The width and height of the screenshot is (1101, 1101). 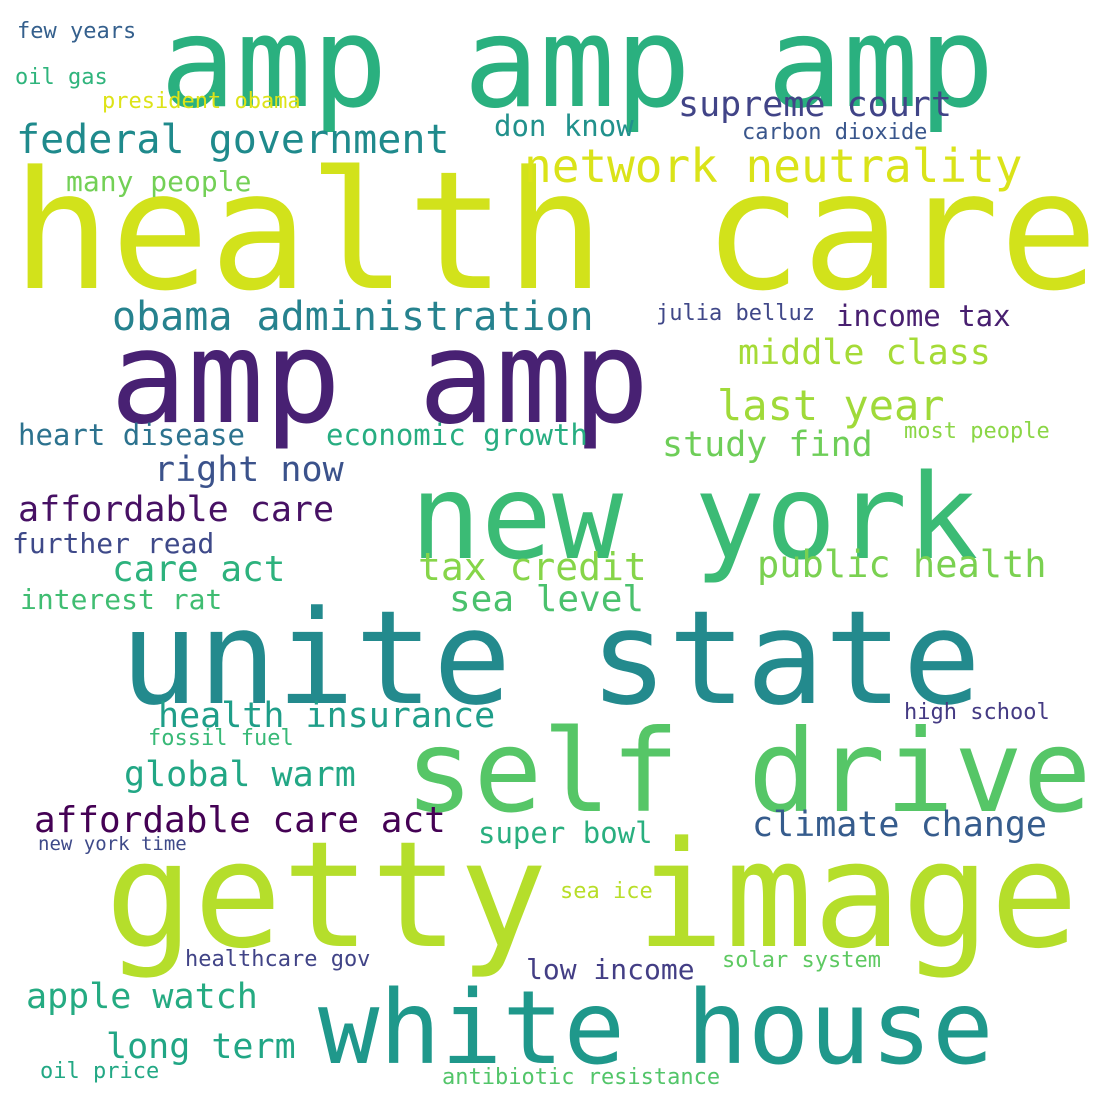 What do you see at coordinates (977, 431) in the screenshot?
I see `word-most-people: most people` at bounding box center [977, 431].